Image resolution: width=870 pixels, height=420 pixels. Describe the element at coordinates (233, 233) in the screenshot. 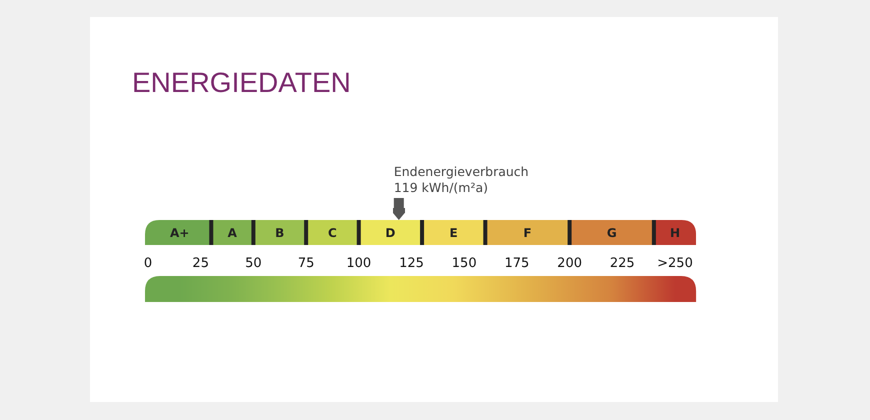

I see `series-label: A` at that location.